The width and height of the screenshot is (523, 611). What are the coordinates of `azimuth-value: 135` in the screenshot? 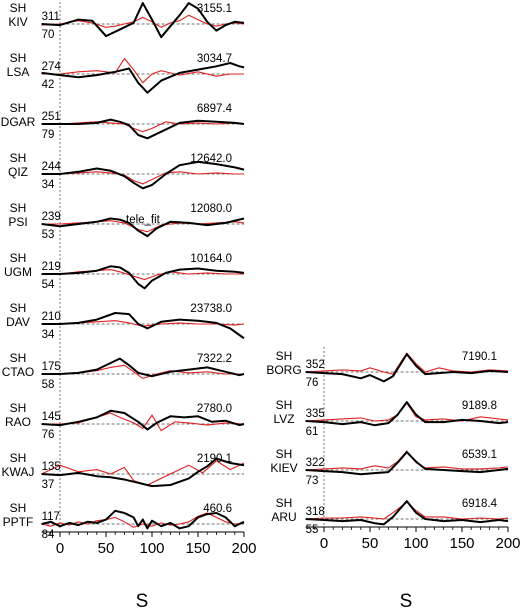 It's located at (51, 467).